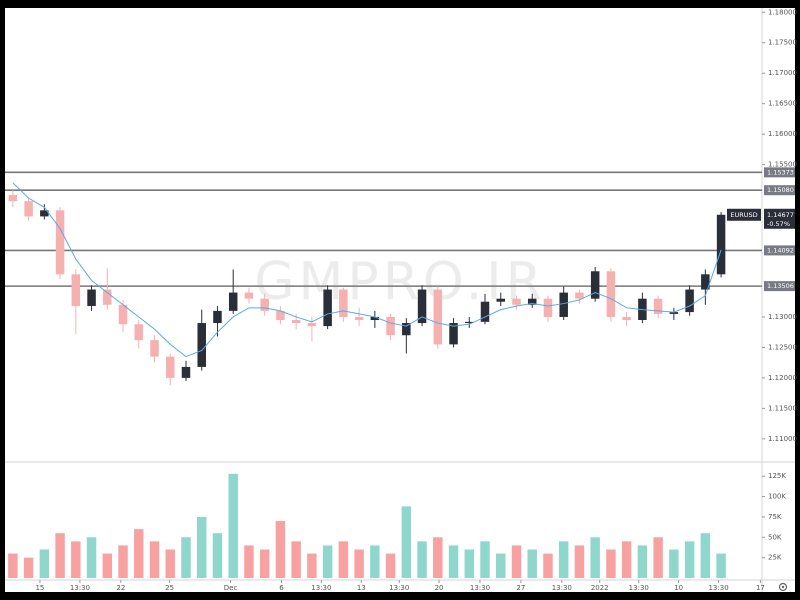 The height and width of the screenshot is (600, 800). I want to click on x-tick-label: 2022, so click(600, 588).